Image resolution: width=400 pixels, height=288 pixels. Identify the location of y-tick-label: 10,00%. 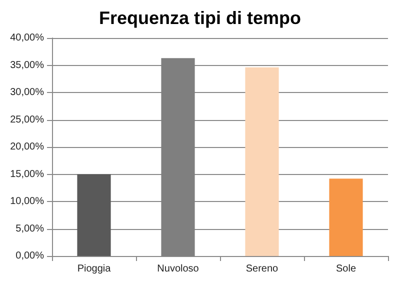
(27, 201).